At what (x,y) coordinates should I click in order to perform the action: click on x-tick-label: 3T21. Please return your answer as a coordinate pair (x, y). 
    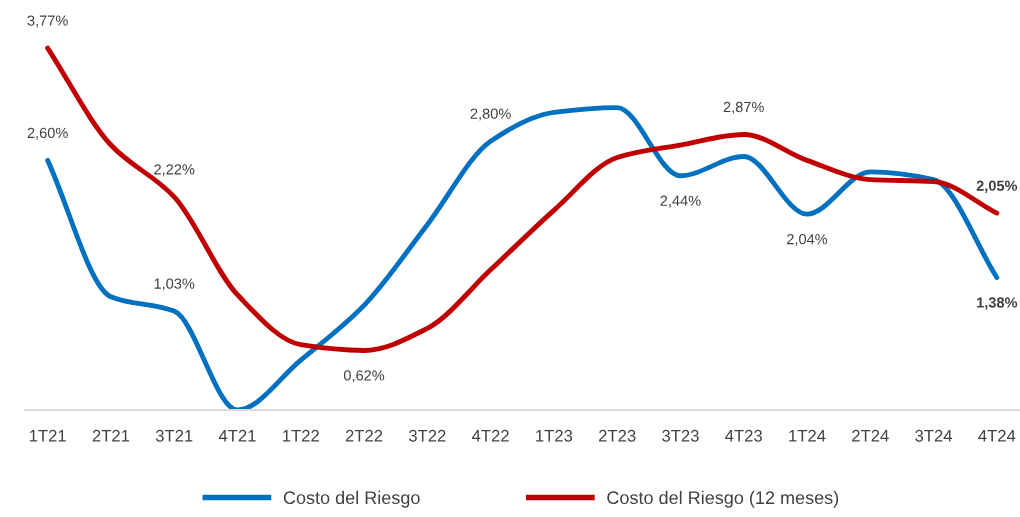
    Looking at the image, I should click on (174, 435).